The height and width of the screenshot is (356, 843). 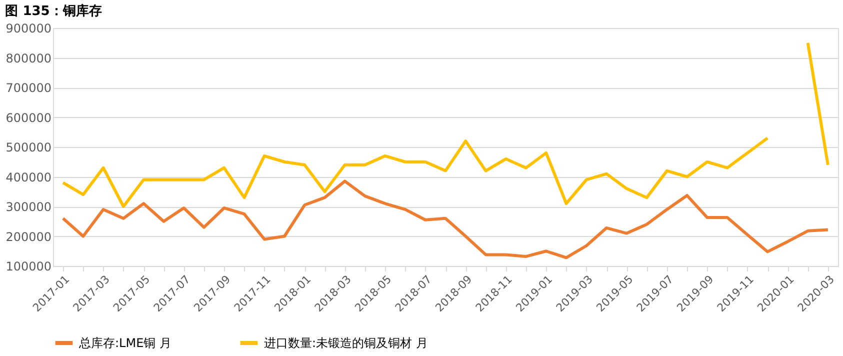 I want to click on y-tick-label: 800000, so click(x=29, y=58).